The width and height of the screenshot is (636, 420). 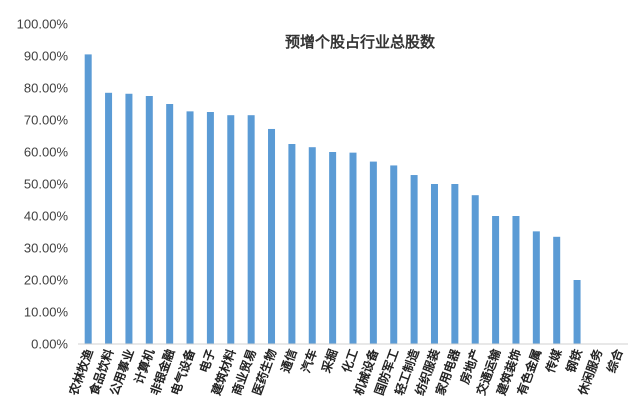 What do you see at coordinates (329, 361) in the screenshot?
I see `x-tick-label: 采掘` at bounding box center [329, 361].